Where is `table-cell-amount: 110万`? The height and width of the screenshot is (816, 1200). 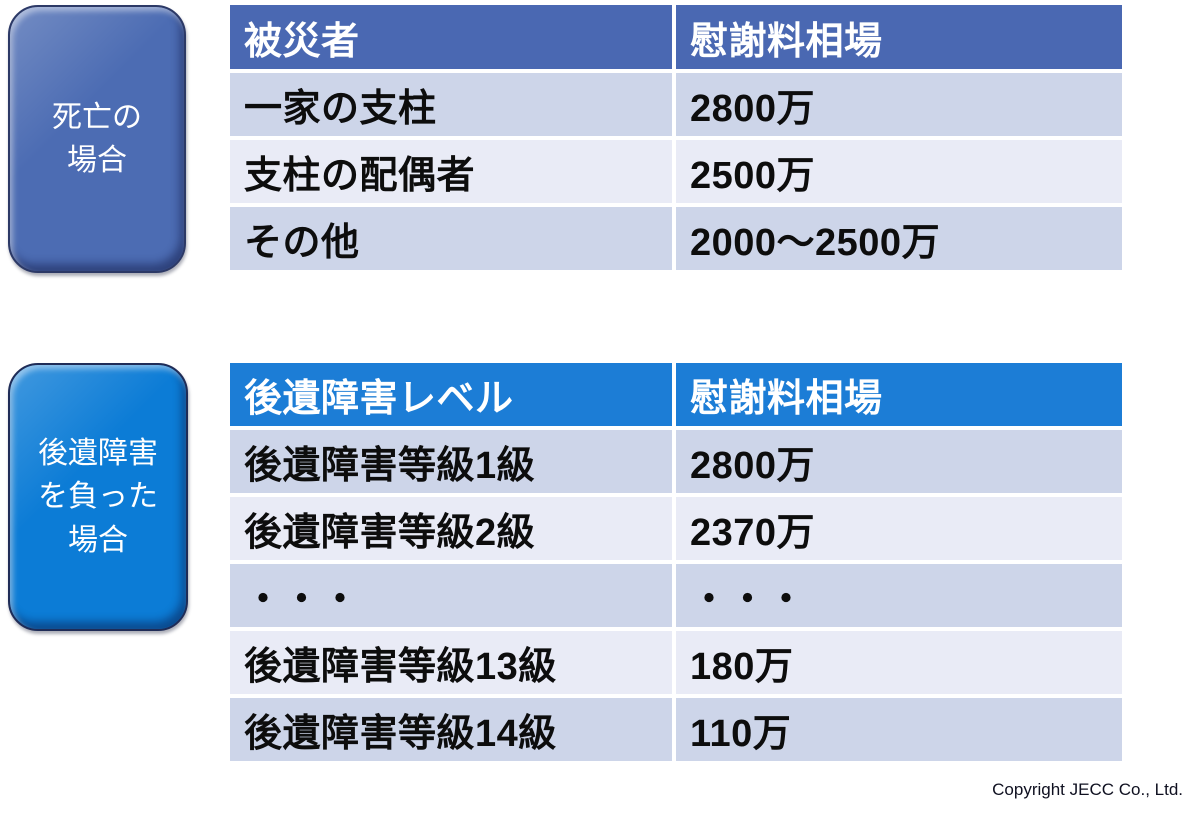 table-cell-amount: 110万 is located at coordinates (899, 729).